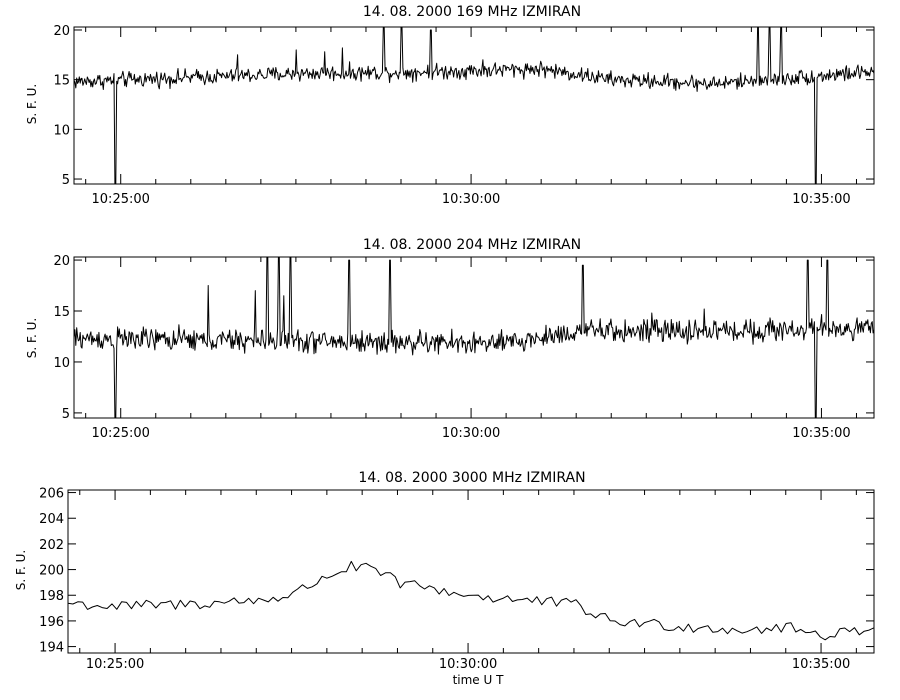  Describe the element at coordinates (51, 622) in the screenshot. I see `y-tick-label: 196` at that location.